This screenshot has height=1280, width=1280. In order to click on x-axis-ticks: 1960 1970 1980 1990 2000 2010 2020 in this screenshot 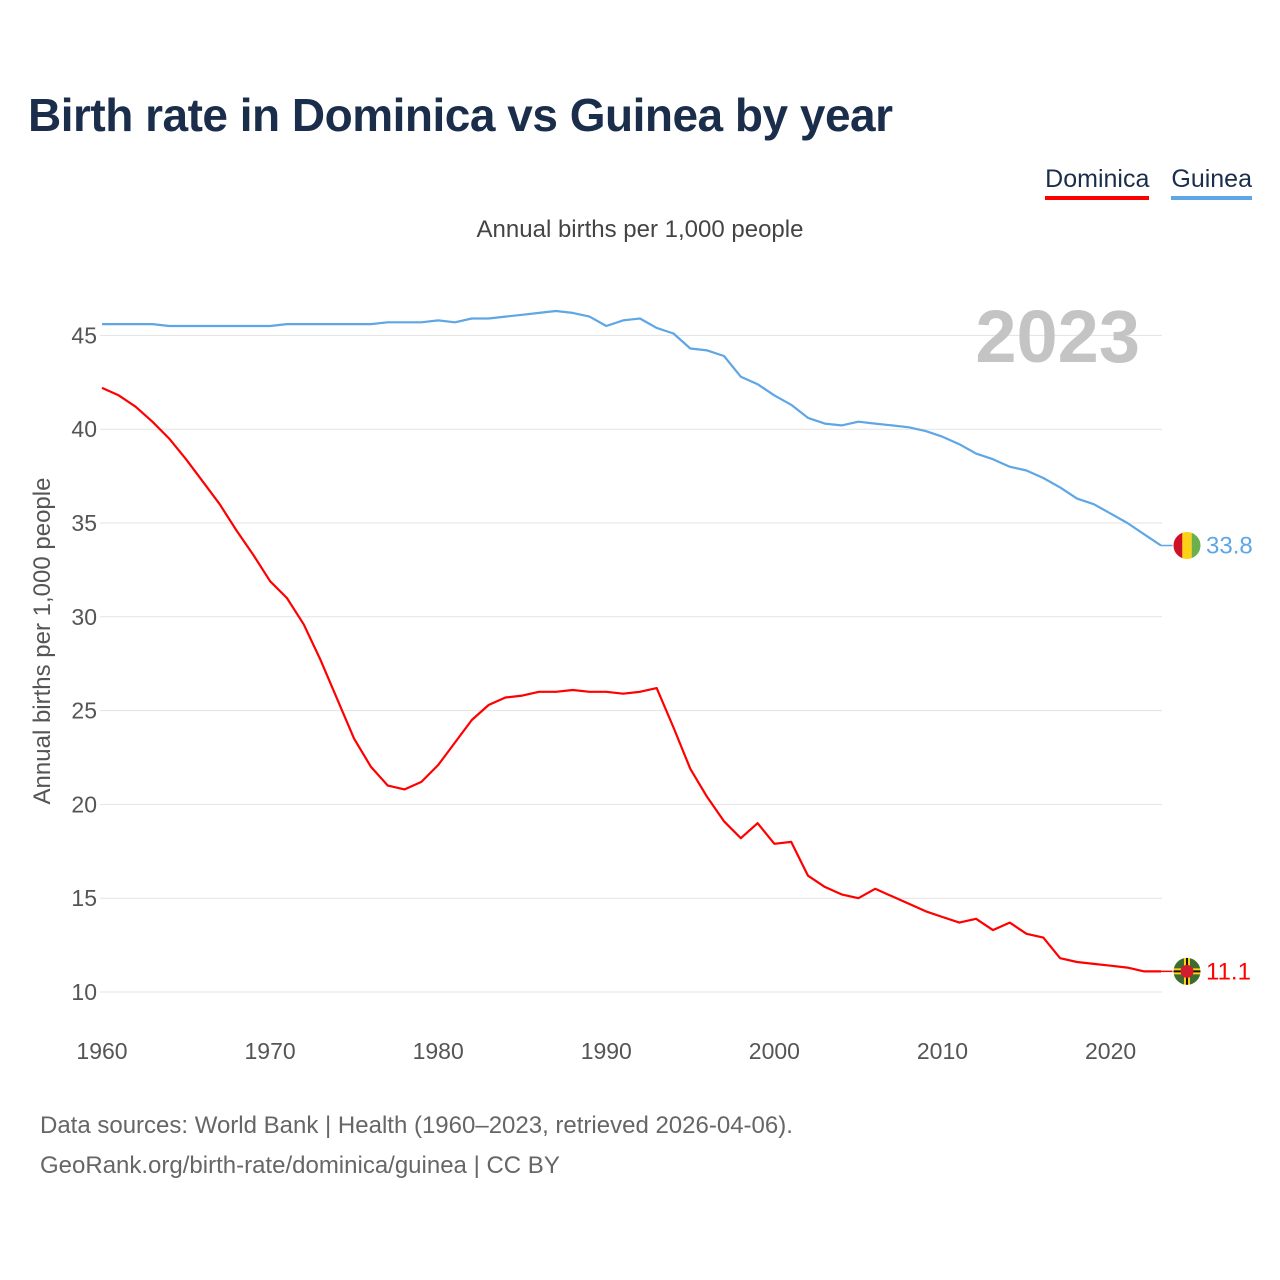, I will do `click(606, 1051)`.